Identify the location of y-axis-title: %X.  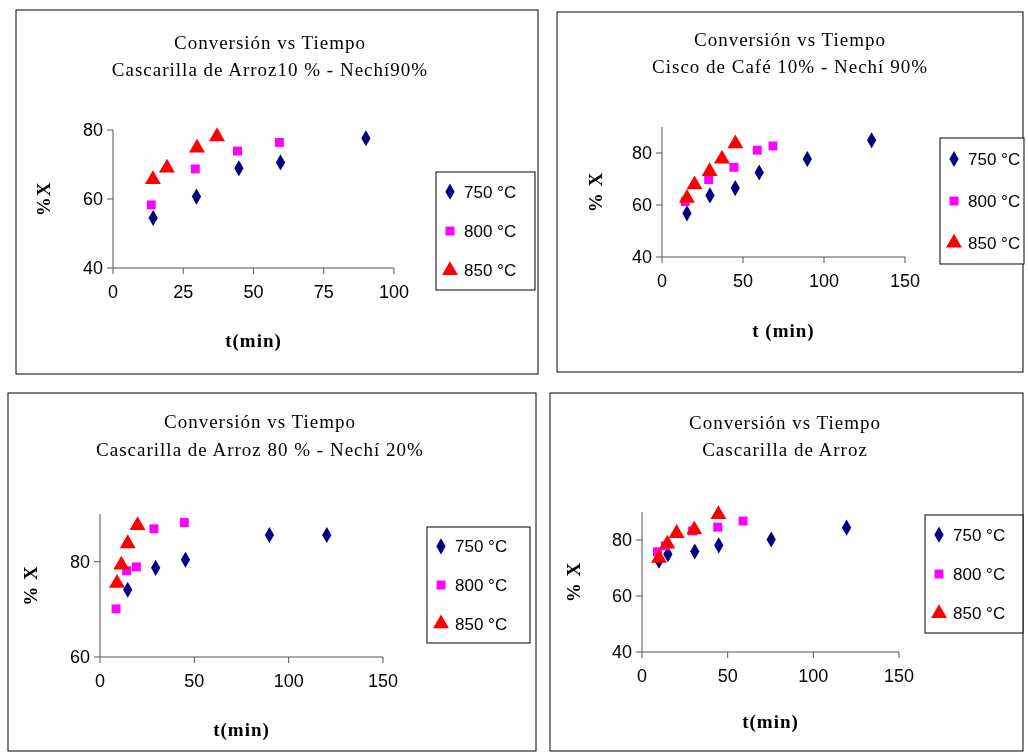
(43, 199).